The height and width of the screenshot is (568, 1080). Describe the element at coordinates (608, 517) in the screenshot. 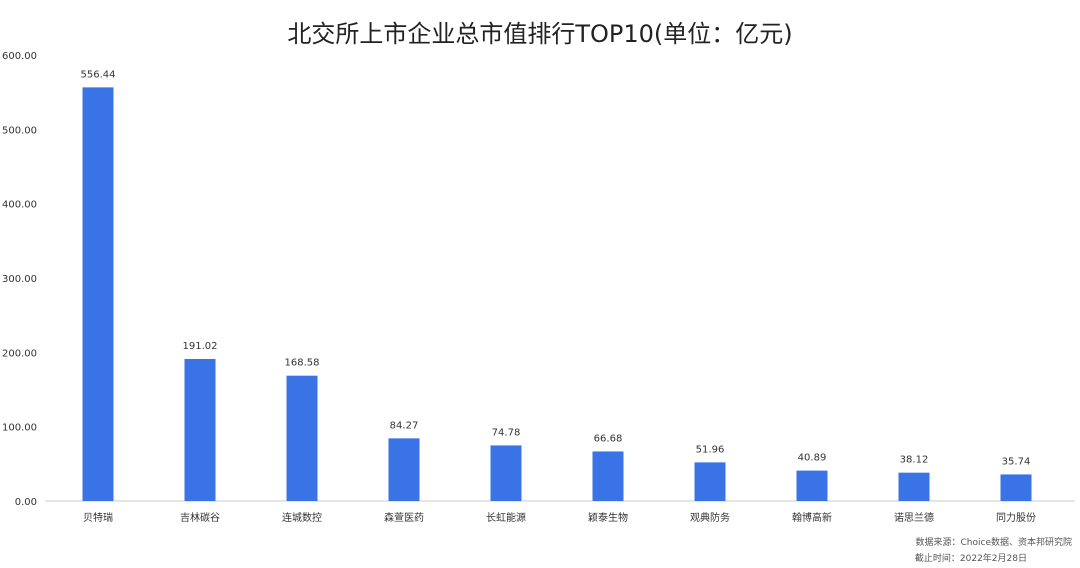

I see `category-label: 颖泰生物` at that location.